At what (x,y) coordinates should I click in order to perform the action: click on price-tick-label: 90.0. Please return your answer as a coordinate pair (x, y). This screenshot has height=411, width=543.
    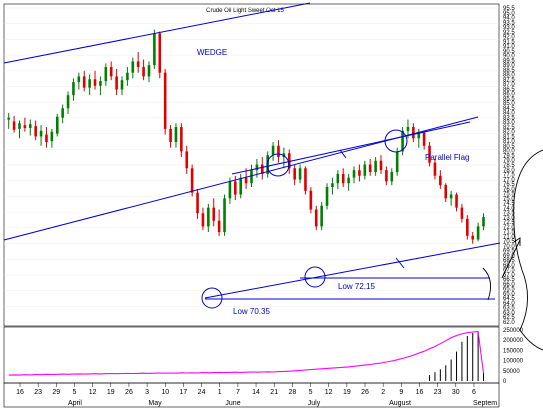
    Looking at the image, I should click on (509, 57).